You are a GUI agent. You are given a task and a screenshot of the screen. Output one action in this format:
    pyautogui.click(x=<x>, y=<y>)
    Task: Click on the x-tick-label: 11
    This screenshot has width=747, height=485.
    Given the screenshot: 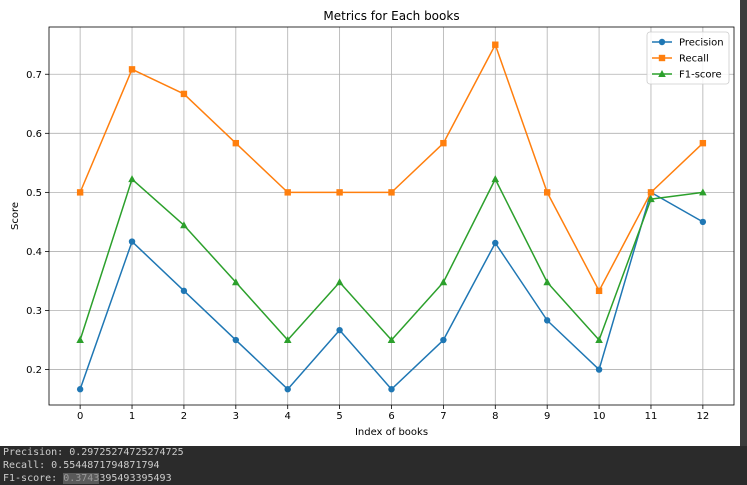 What is the action you would take?
    pyautogui.click(x=651, y=416)
    